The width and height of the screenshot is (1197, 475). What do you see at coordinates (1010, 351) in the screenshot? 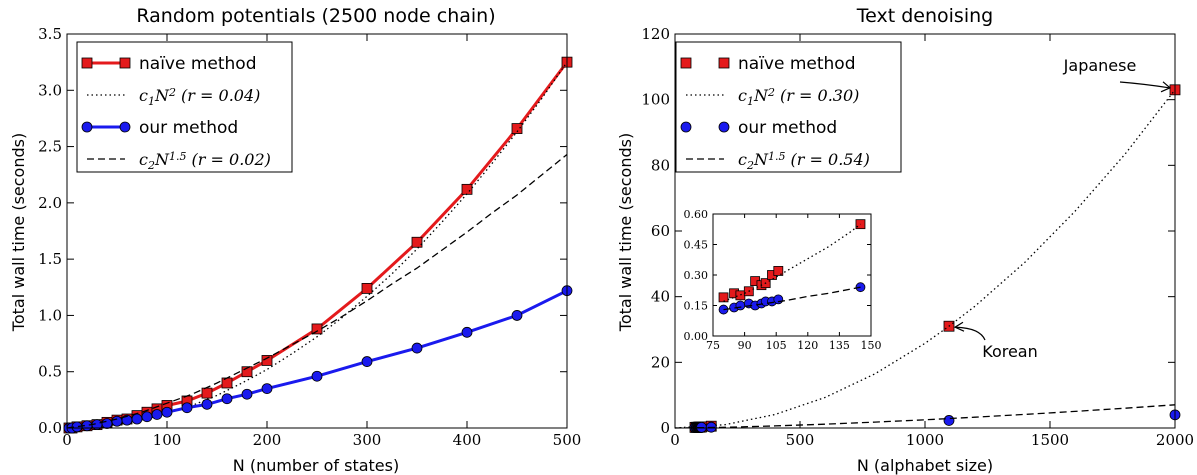
I see `annotation-korean: Korean` at bounding box center [1010, 351].